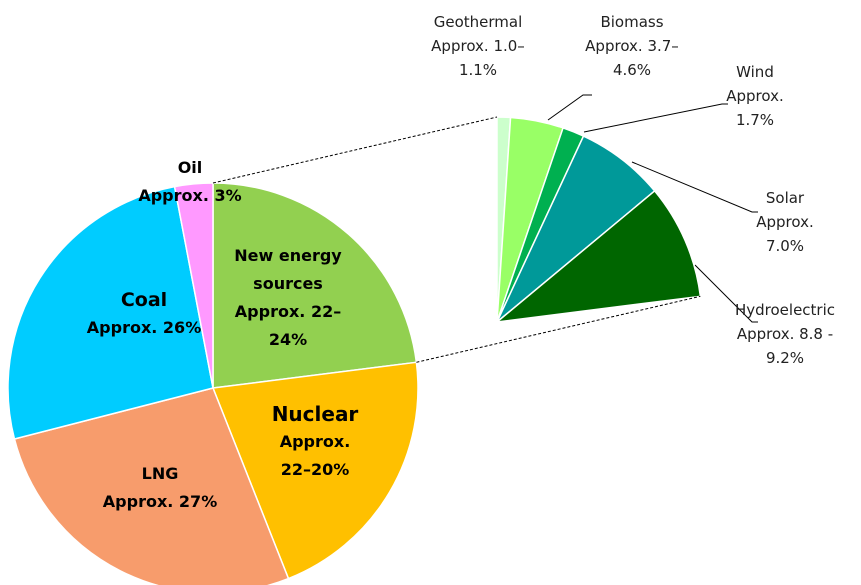  Describe the element at coordinates (144, 314) in the screenshot. I see `slice-label: Coal Approx. 26%` at that location.